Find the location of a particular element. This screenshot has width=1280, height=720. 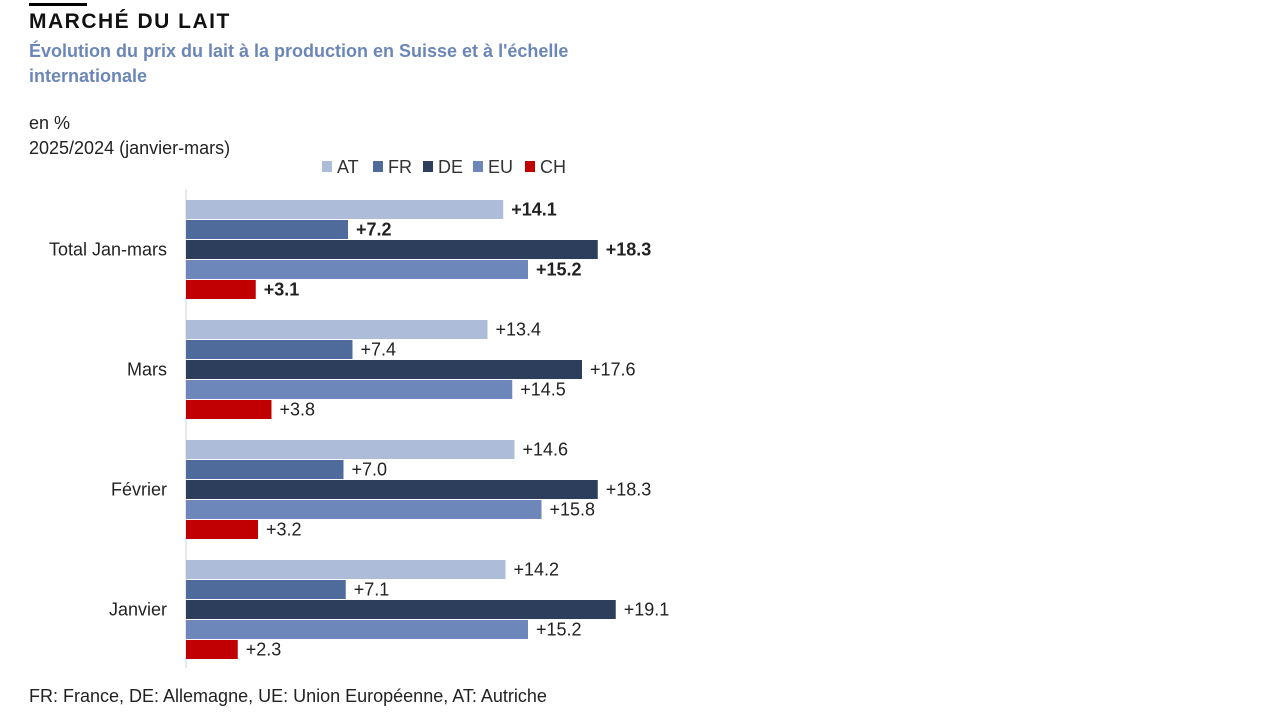

category-label: Total Jan-mars is located at coordinates (108, 250).